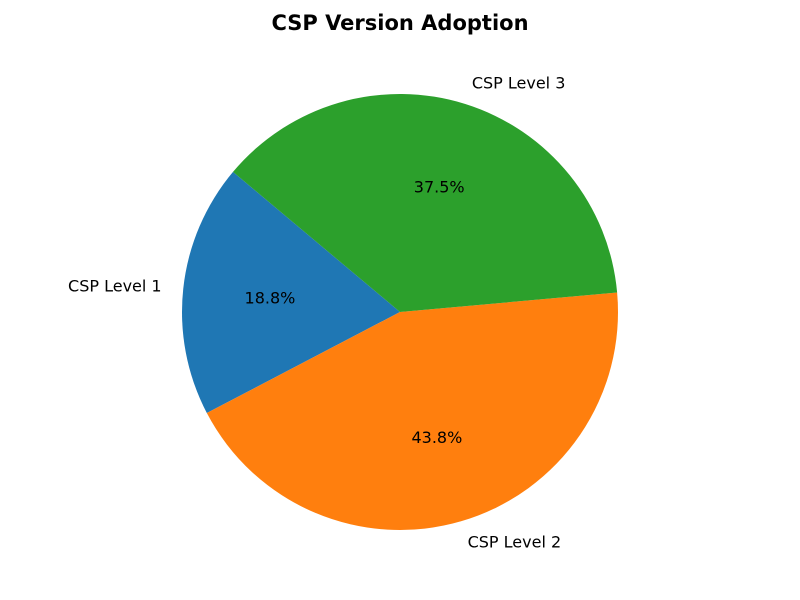 The height and width of the screenshot is (600, 800). I want to click on slice-percent-1: 18.8%, so click(270, 297).